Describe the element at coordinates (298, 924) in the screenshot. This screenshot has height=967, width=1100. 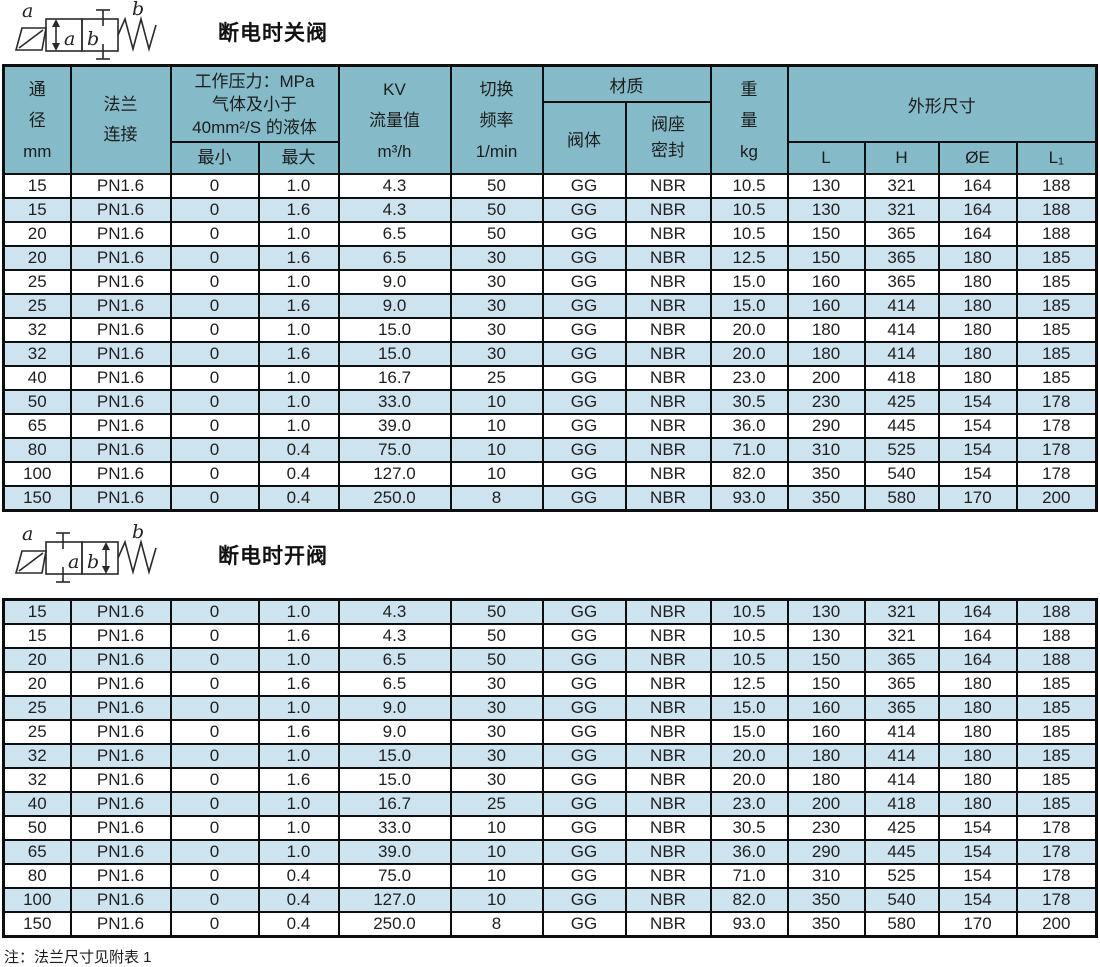
I see `table-cell: 0.4` at that location.